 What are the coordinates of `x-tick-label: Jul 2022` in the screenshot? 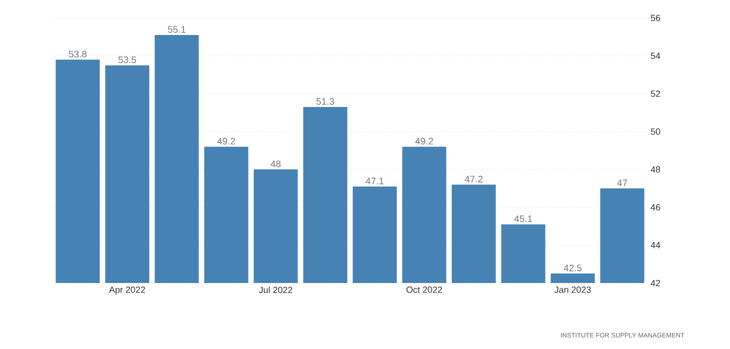 It's located at (275, 290).